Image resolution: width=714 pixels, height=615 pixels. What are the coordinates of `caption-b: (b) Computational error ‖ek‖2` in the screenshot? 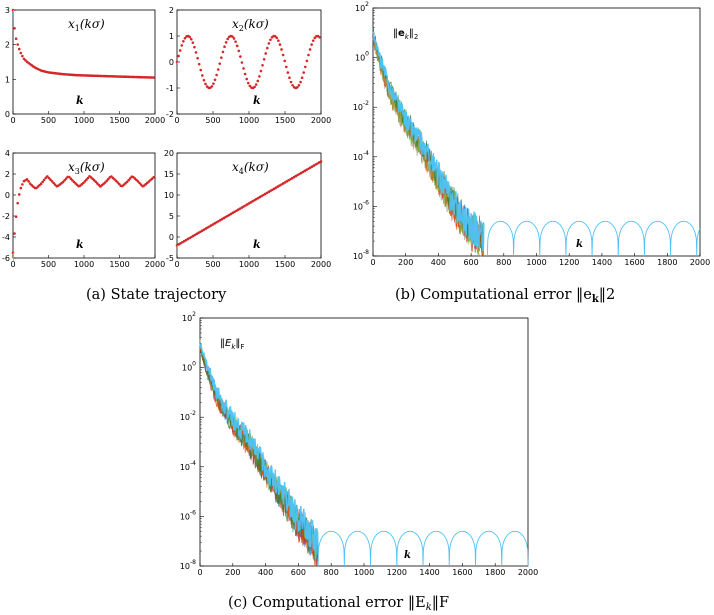 It's located at (505, 296).